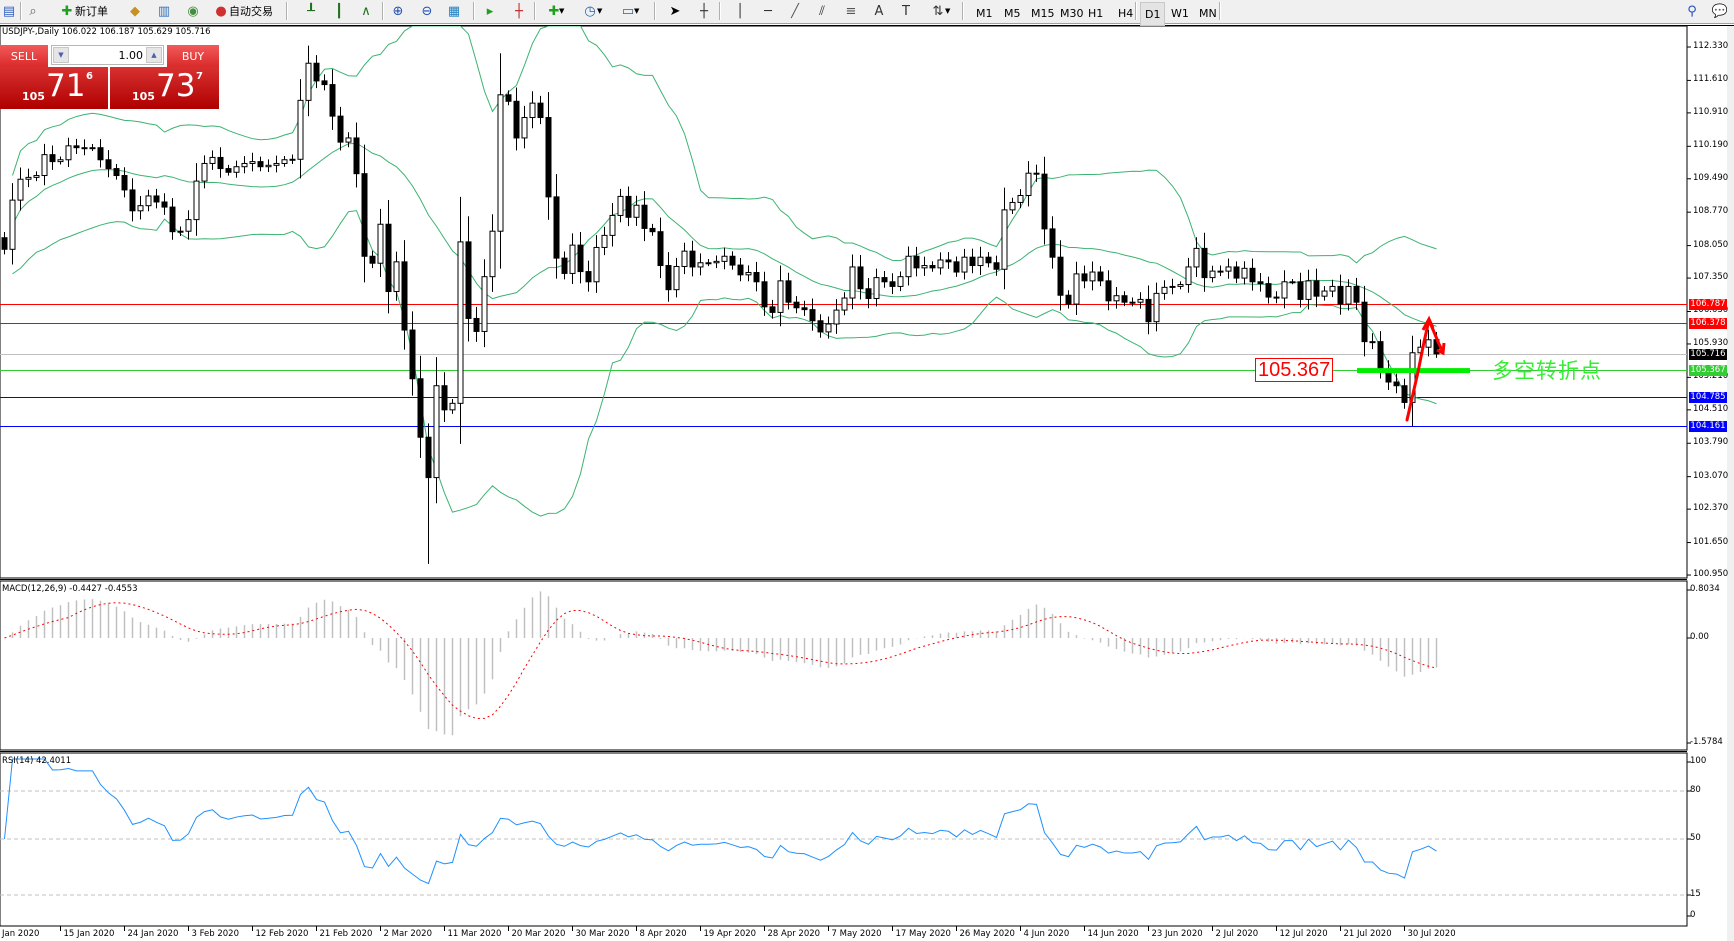  Describe the element at coordinates (193, 56) in the screenshot. I see `buy-button: BUY` at that location.